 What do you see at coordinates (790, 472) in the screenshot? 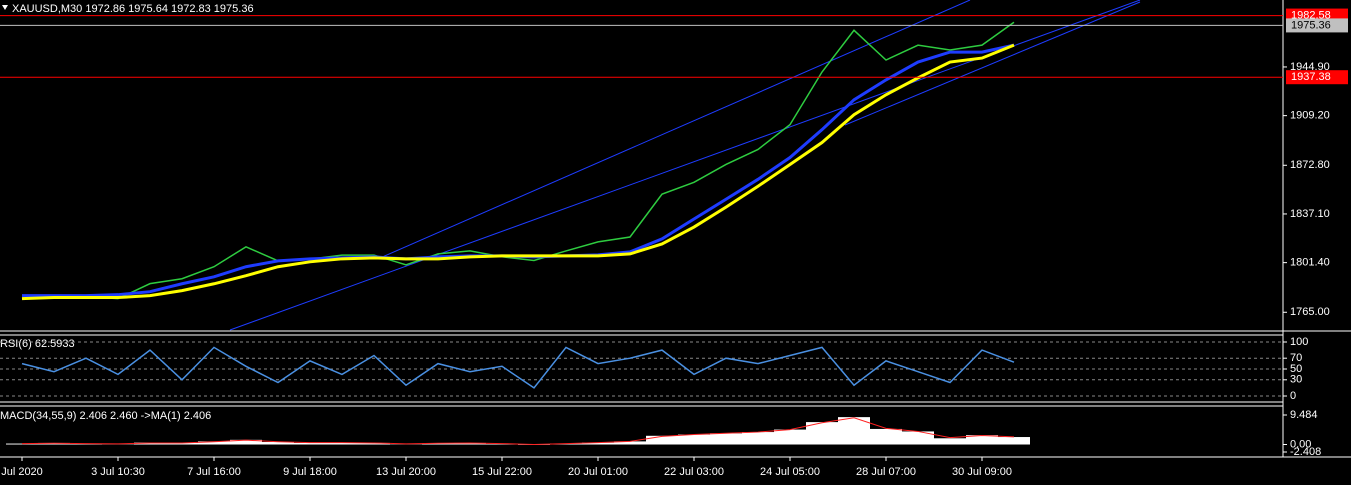
I see `x-tick-label: 24 Jul 05:00` at bounding box center [790, 472].